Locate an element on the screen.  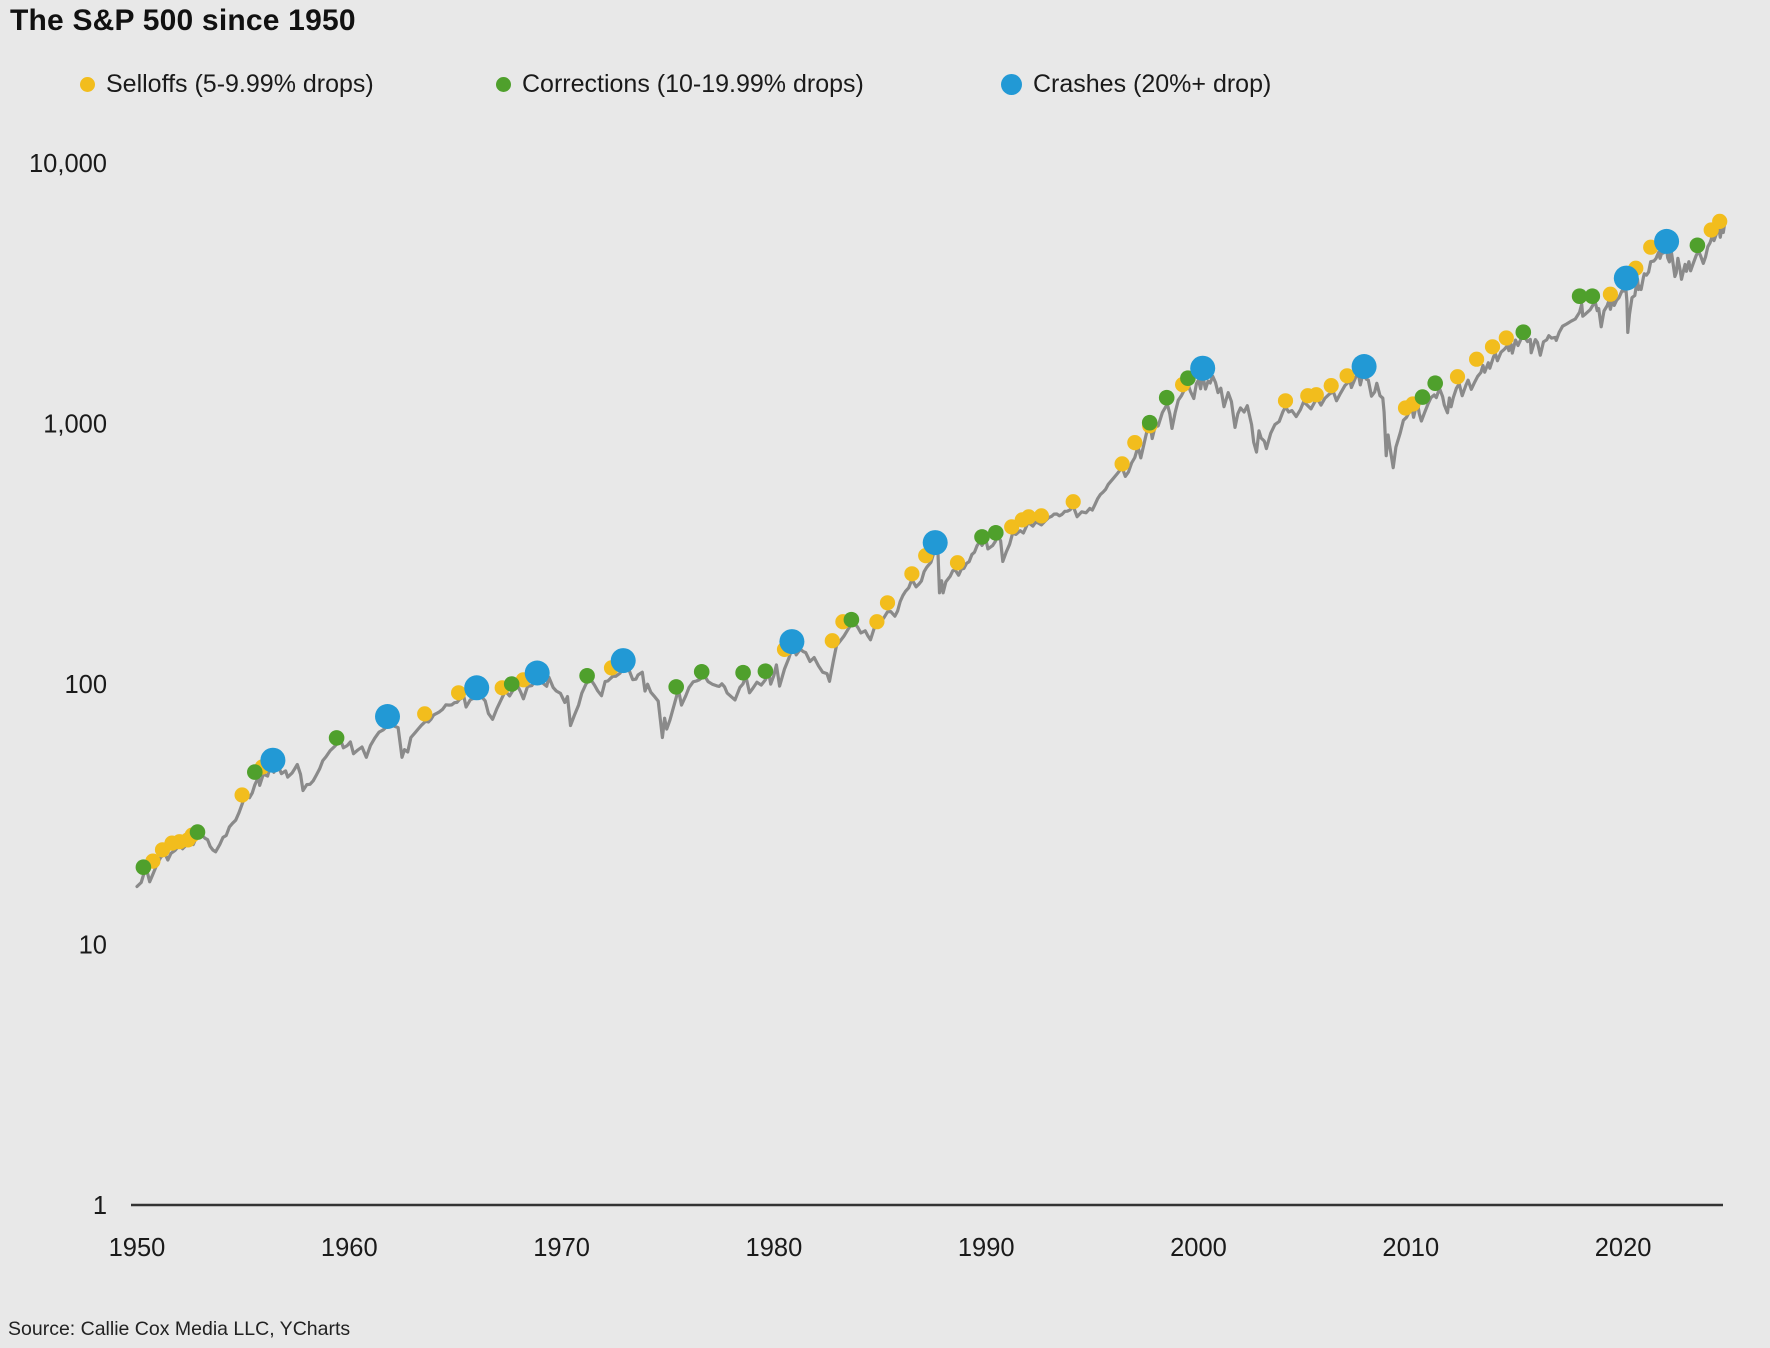
legend-label: Crashes (20%+ drop) is located at coordinates (1152, 83).